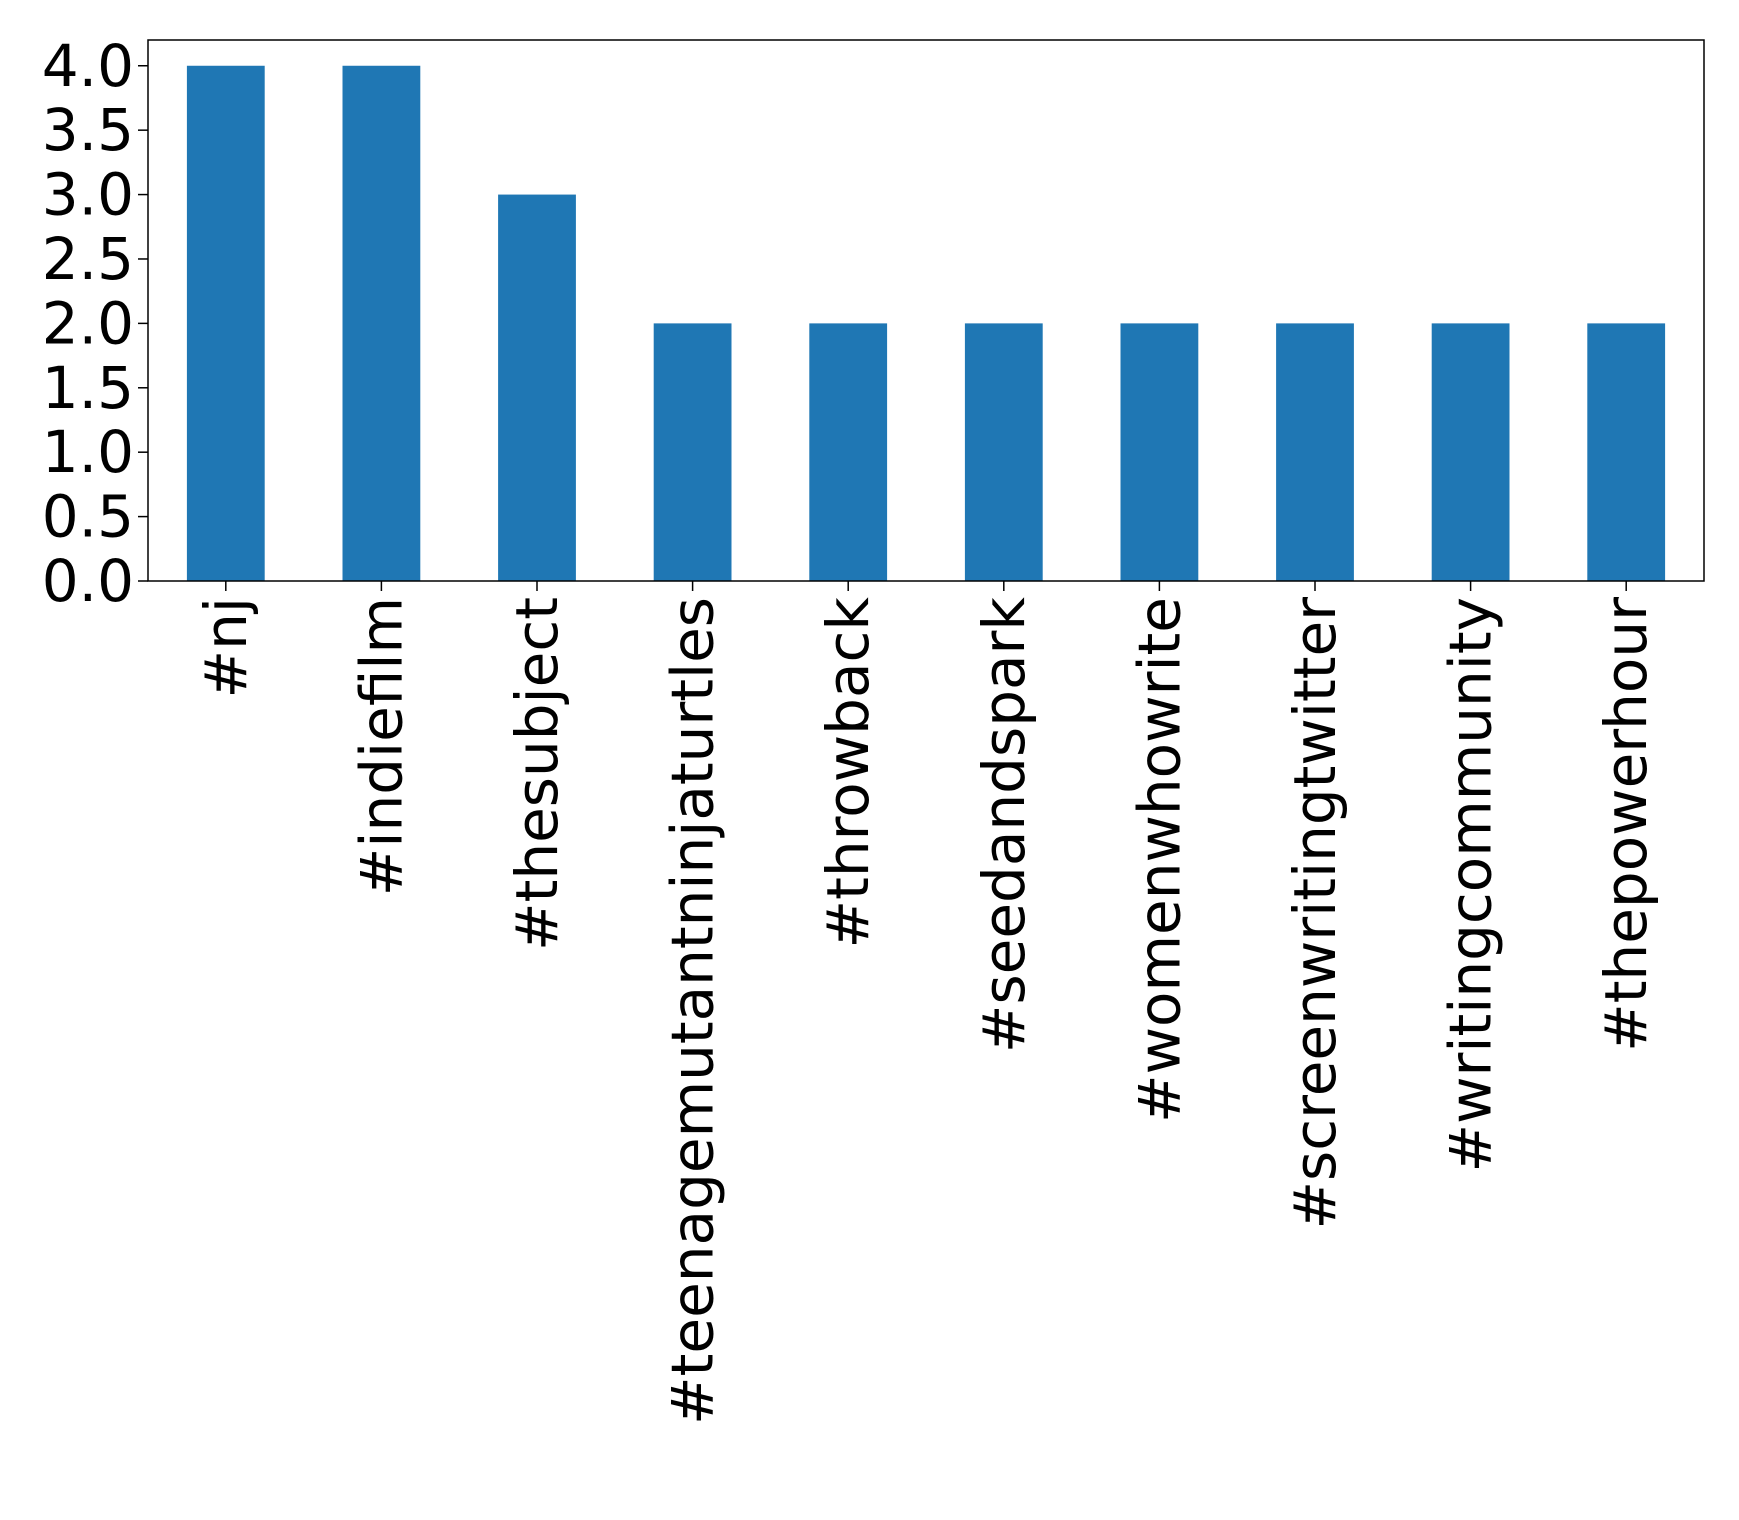 Image resolution: width=1739 pixels, height=1520 pixels. I want to click on x-tick-label: #screenwritingtwitter, so click(1315, 913).